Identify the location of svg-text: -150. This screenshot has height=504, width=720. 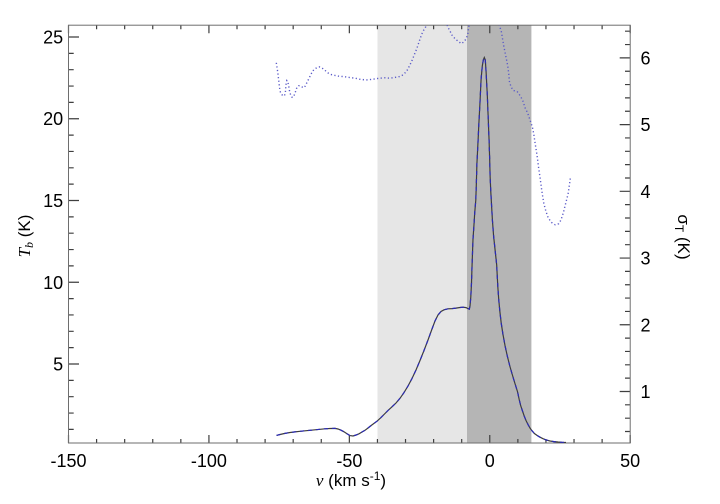
(68, 461).